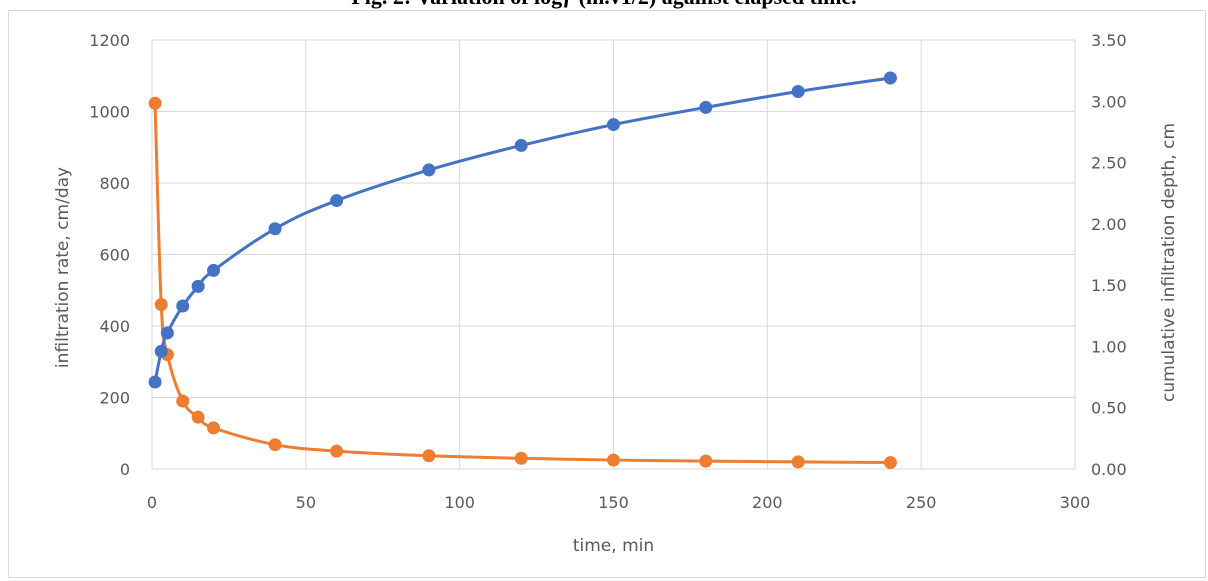 This screenshot has height=581, width=1208. I want to click on y-left-tick-label: 200, so click(114, 398).